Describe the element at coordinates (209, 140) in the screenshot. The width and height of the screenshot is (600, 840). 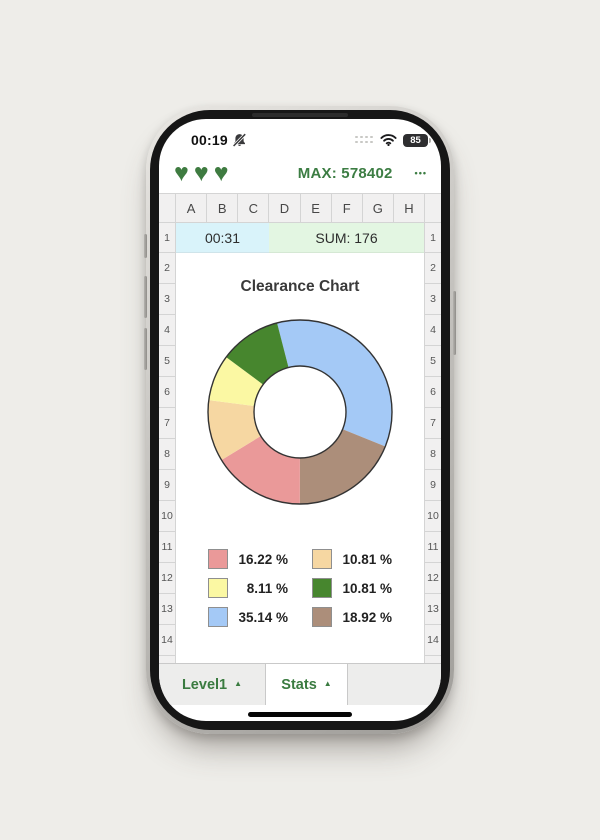
I see `status-time: 00:19` at that location.